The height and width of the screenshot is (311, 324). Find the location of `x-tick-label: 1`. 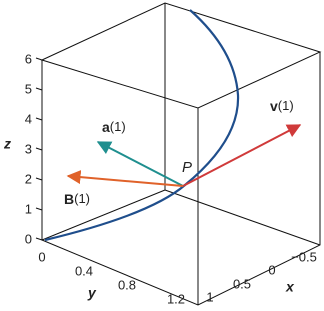

x-tick-label: 1 is located at coordinates (209, 296).